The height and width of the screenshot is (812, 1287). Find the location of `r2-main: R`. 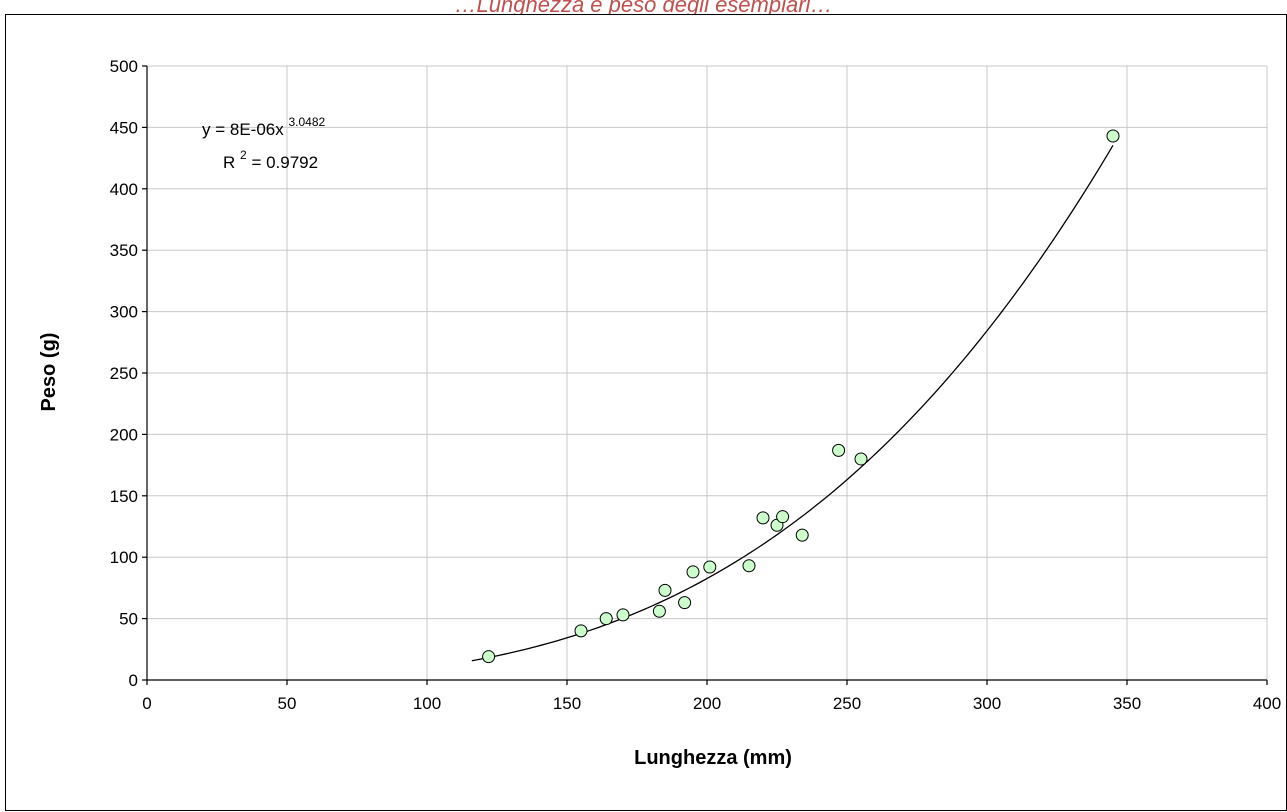

r2-main: R is located at coordinates (229, 162).